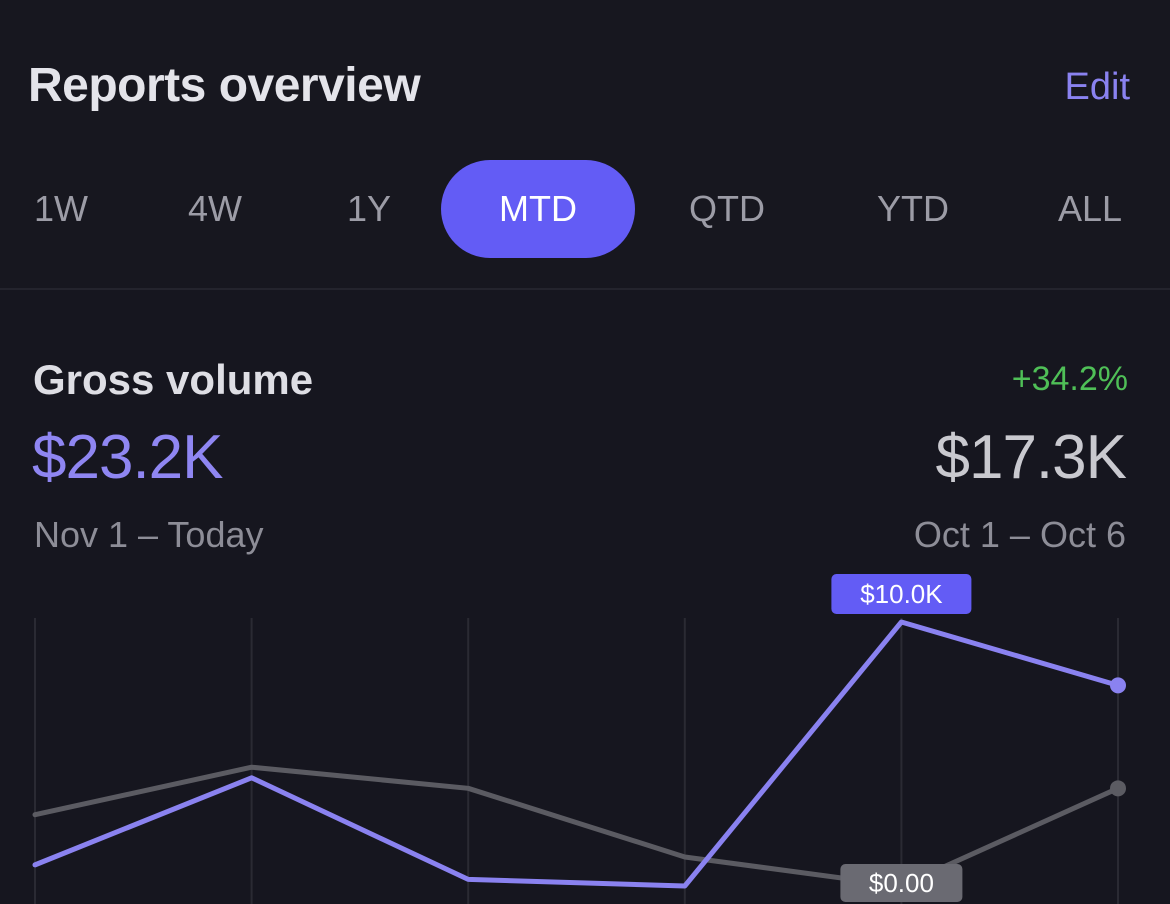 The height and width of the screenshot is (904, 1170). I want to click on previous-value-tooltip-label: $0.00, so click(901, 883).